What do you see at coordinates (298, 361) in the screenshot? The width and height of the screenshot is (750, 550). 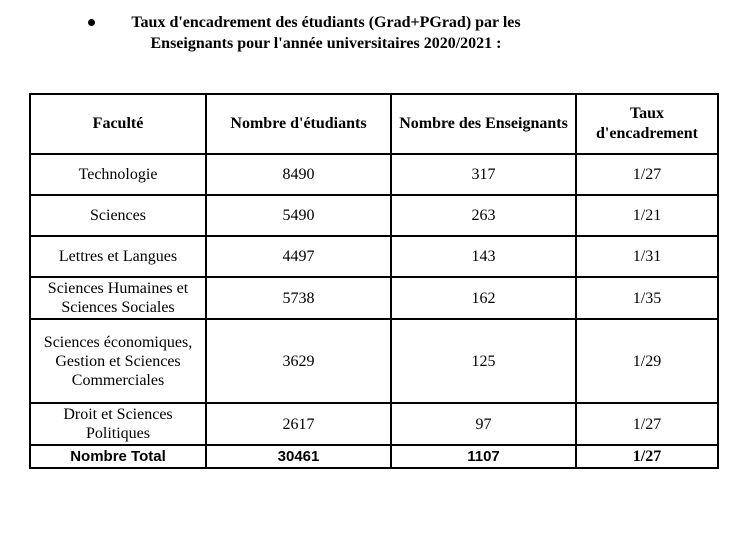 I see `cell-students: 3629` at bounding box center [298, 361].